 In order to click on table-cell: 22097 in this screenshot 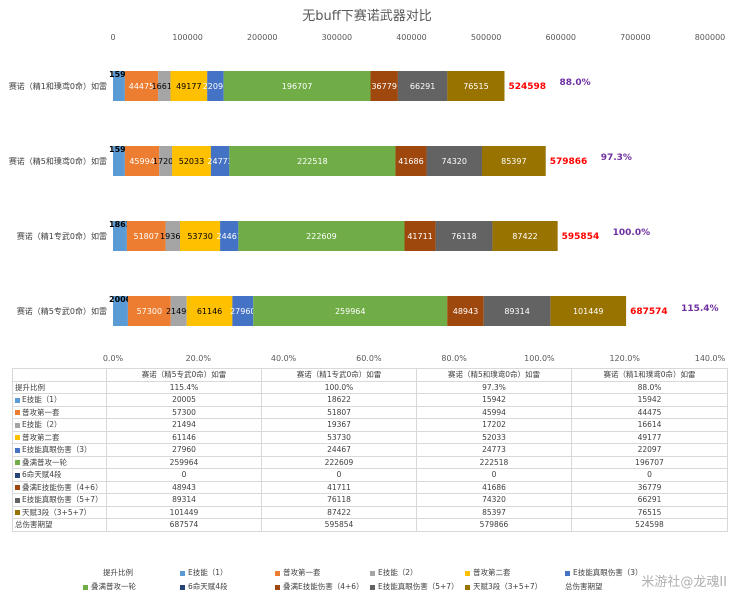, I will do `click(649, 450)`.